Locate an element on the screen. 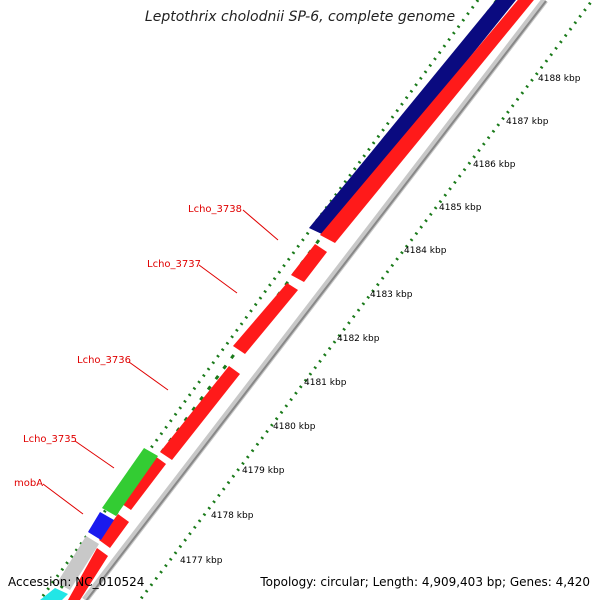  tick-label: 4180 kbp is located at coordinates (294, 427).